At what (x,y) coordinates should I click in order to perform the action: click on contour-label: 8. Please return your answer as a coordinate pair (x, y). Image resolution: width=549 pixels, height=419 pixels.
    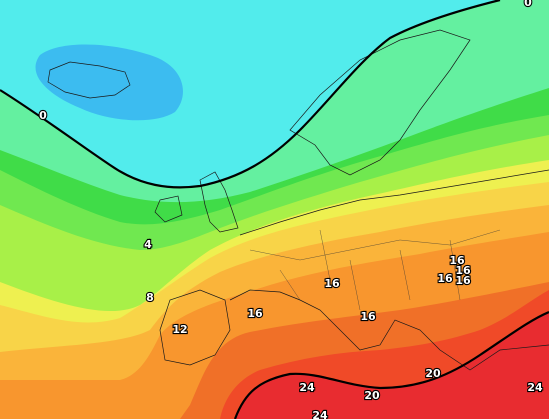
    Looking at the image, I should click on (150, 297).